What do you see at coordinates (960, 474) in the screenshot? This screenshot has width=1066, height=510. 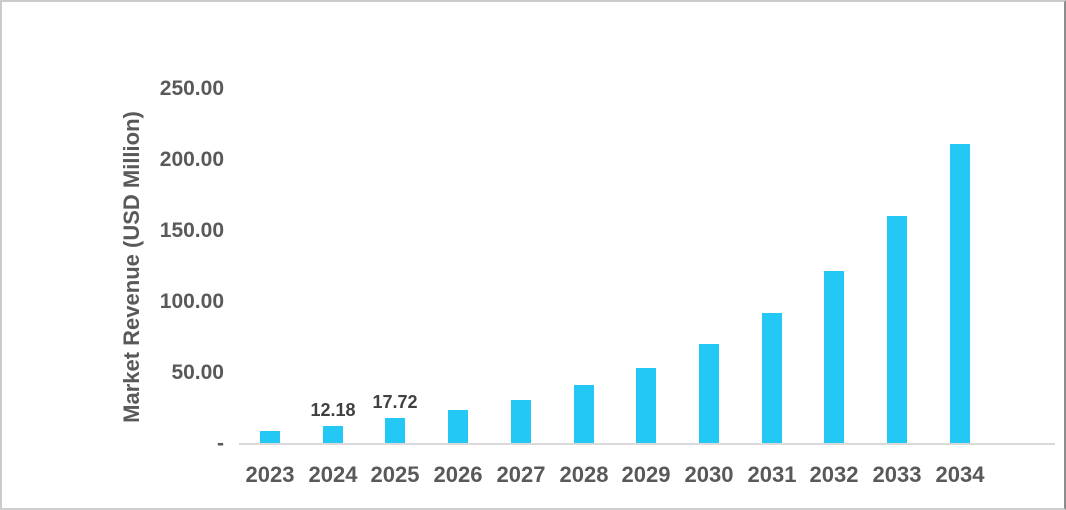 I see `x-axis-label-2034: 2034` at bounding box center [960, 474].